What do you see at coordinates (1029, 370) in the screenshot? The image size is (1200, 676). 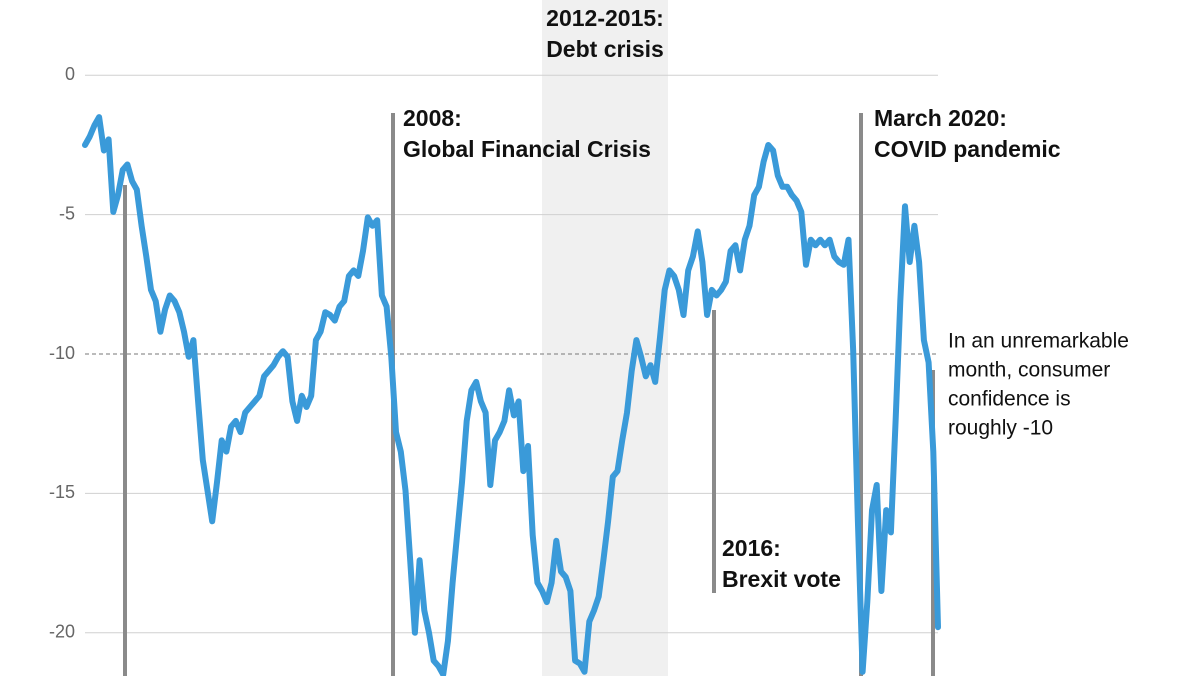 I see `annotation-text: month, consumer` at bounding box center [1029, 370].